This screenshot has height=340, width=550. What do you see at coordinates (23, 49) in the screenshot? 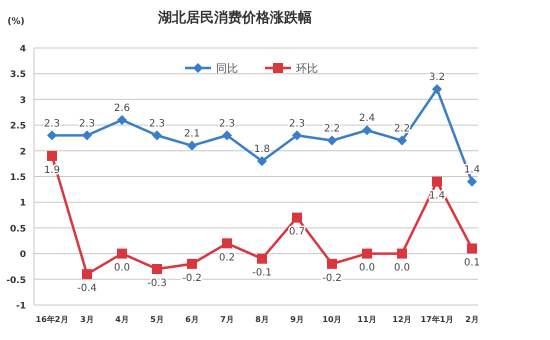
I see `y-tick-label: 4` at bounding box center [23, 49].